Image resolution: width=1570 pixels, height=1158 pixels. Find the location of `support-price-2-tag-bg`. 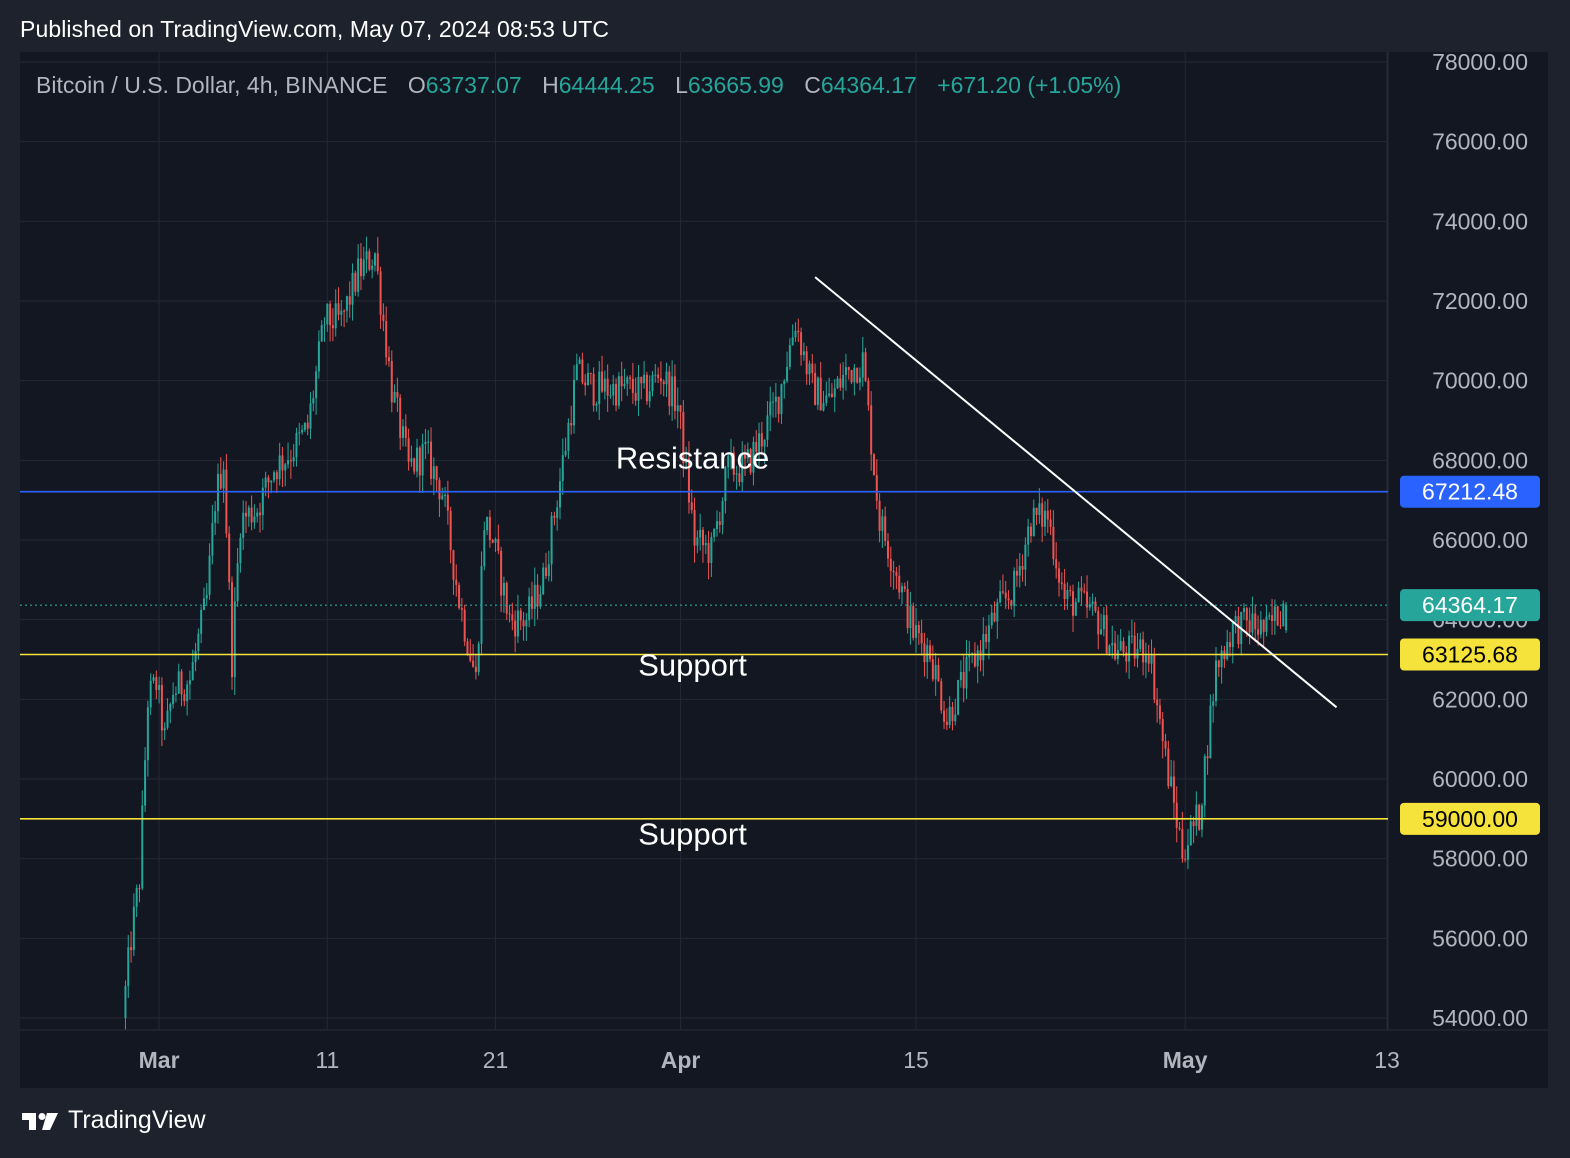

support-price-2-tag-bg is located at coordinates (1470, 818).